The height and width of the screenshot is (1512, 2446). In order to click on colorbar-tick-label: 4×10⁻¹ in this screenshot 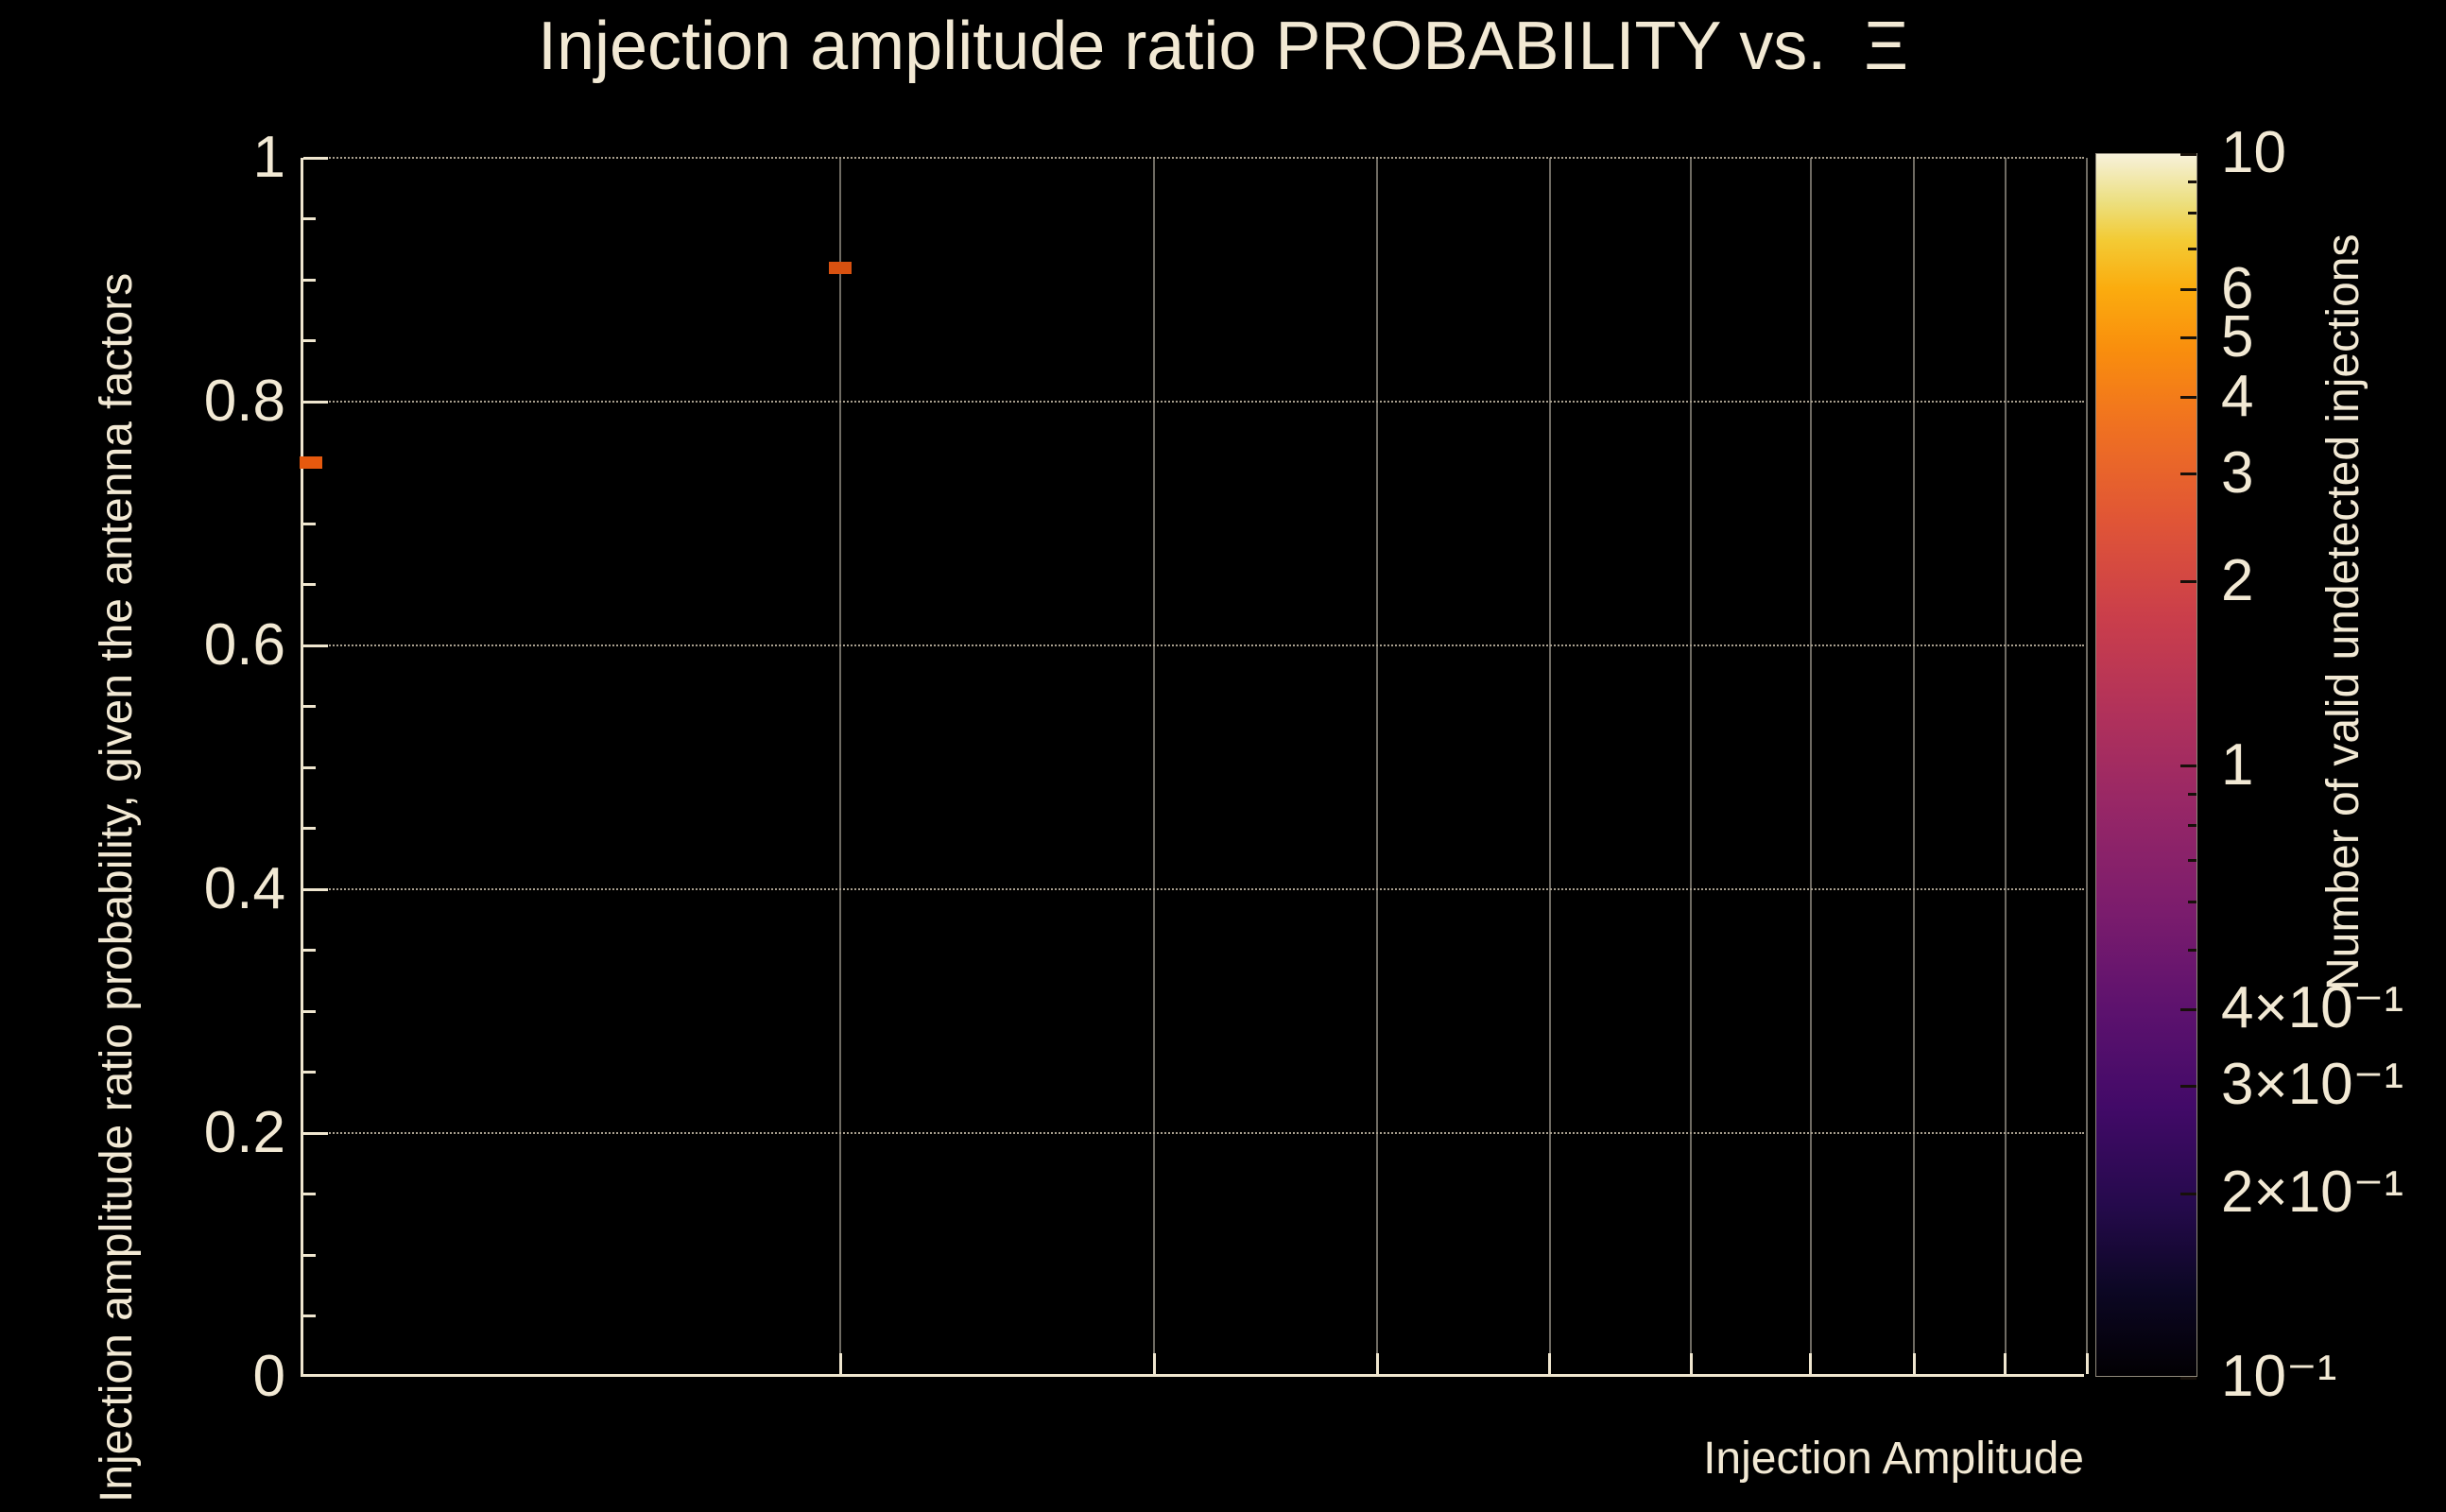, I will do `click(2312, 1008)`.